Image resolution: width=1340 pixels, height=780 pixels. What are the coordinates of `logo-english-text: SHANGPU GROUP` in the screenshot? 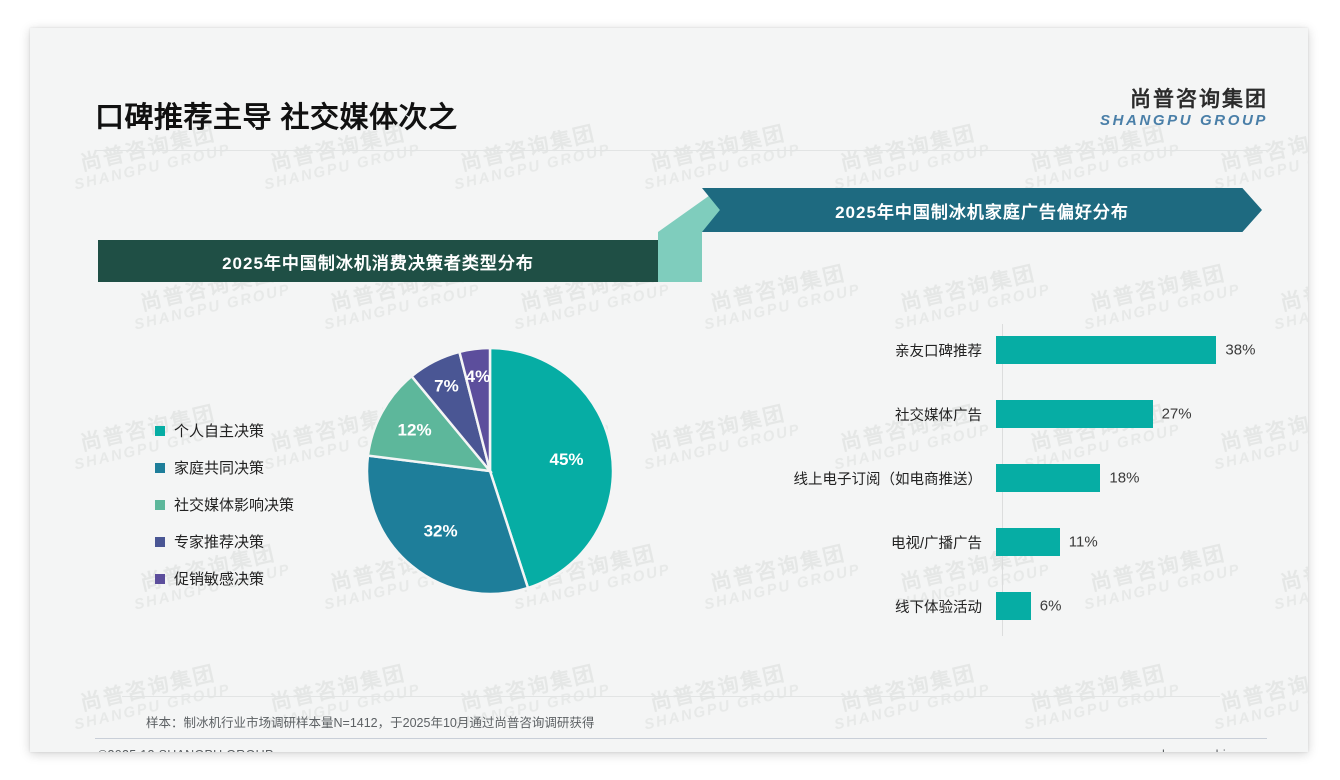 It's located at (1184, 121).